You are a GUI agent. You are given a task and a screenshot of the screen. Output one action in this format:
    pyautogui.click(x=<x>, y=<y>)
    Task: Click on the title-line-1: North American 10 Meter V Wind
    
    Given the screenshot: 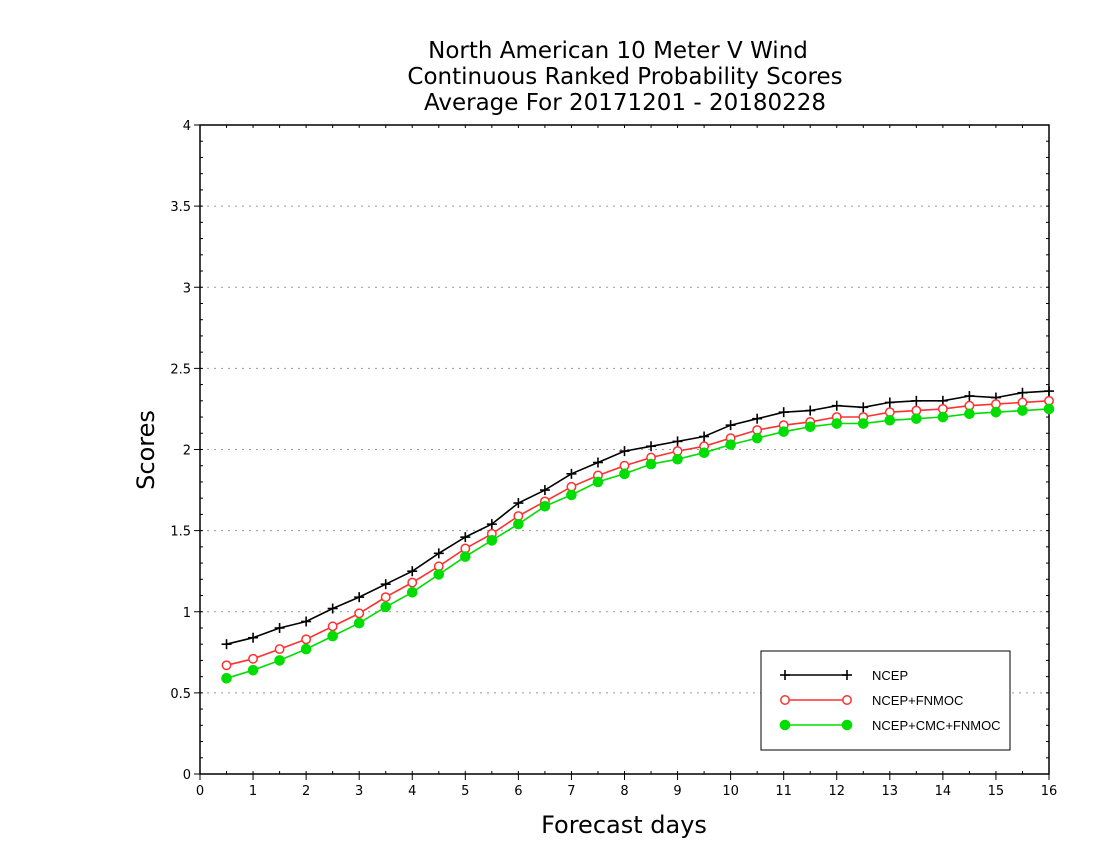 What is the action you would take?
    pyautogui.click(x=618, y=51)
    